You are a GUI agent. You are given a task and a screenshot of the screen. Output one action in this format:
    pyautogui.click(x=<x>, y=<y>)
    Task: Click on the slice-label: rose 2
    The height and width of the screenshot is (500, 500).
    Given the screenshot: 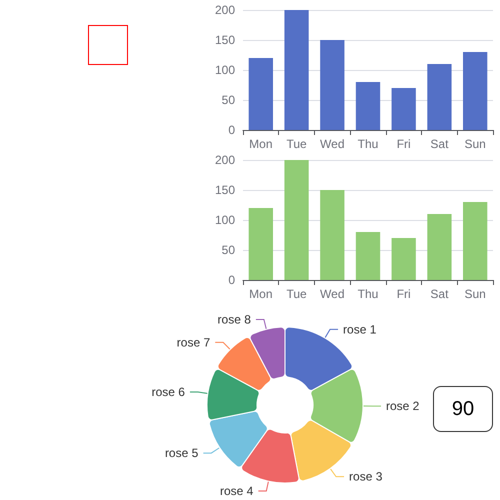 What is the action you would take?
    pyautogui.click(x=403, y=406)
    